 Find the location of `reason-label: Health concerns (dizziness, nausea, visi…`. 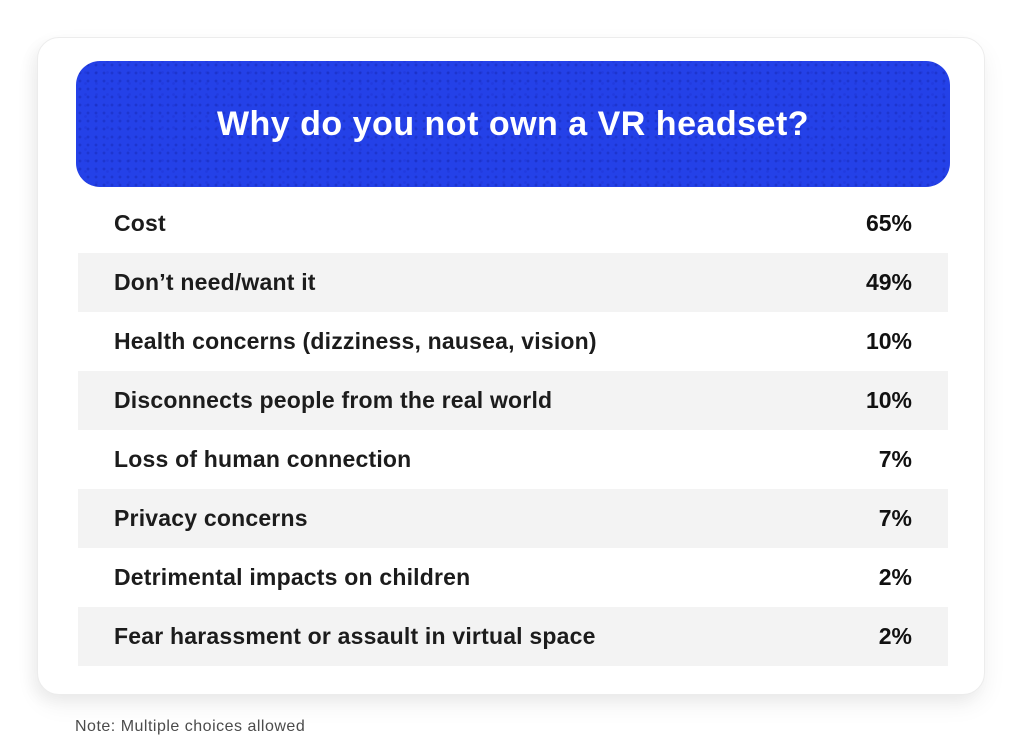

reason-label: Health concerns (dizziness, nausea, visi… is located at coordinates (355, 341).